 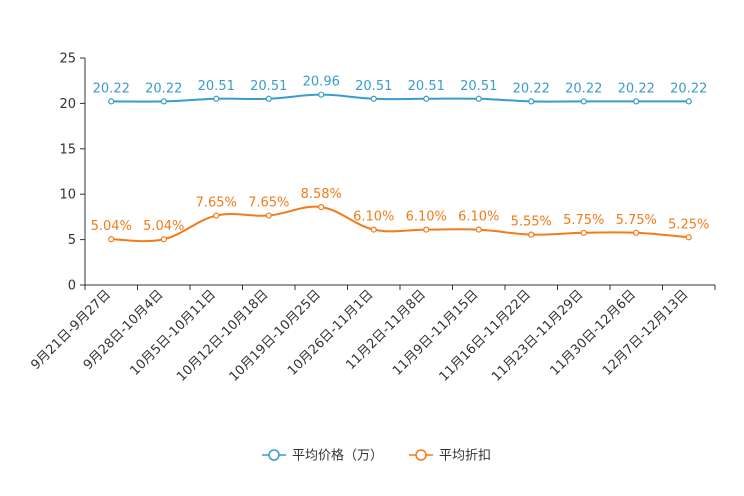 I want to click on x-tick-label: 10月12日-10月18日, so click(x=222, y=335).